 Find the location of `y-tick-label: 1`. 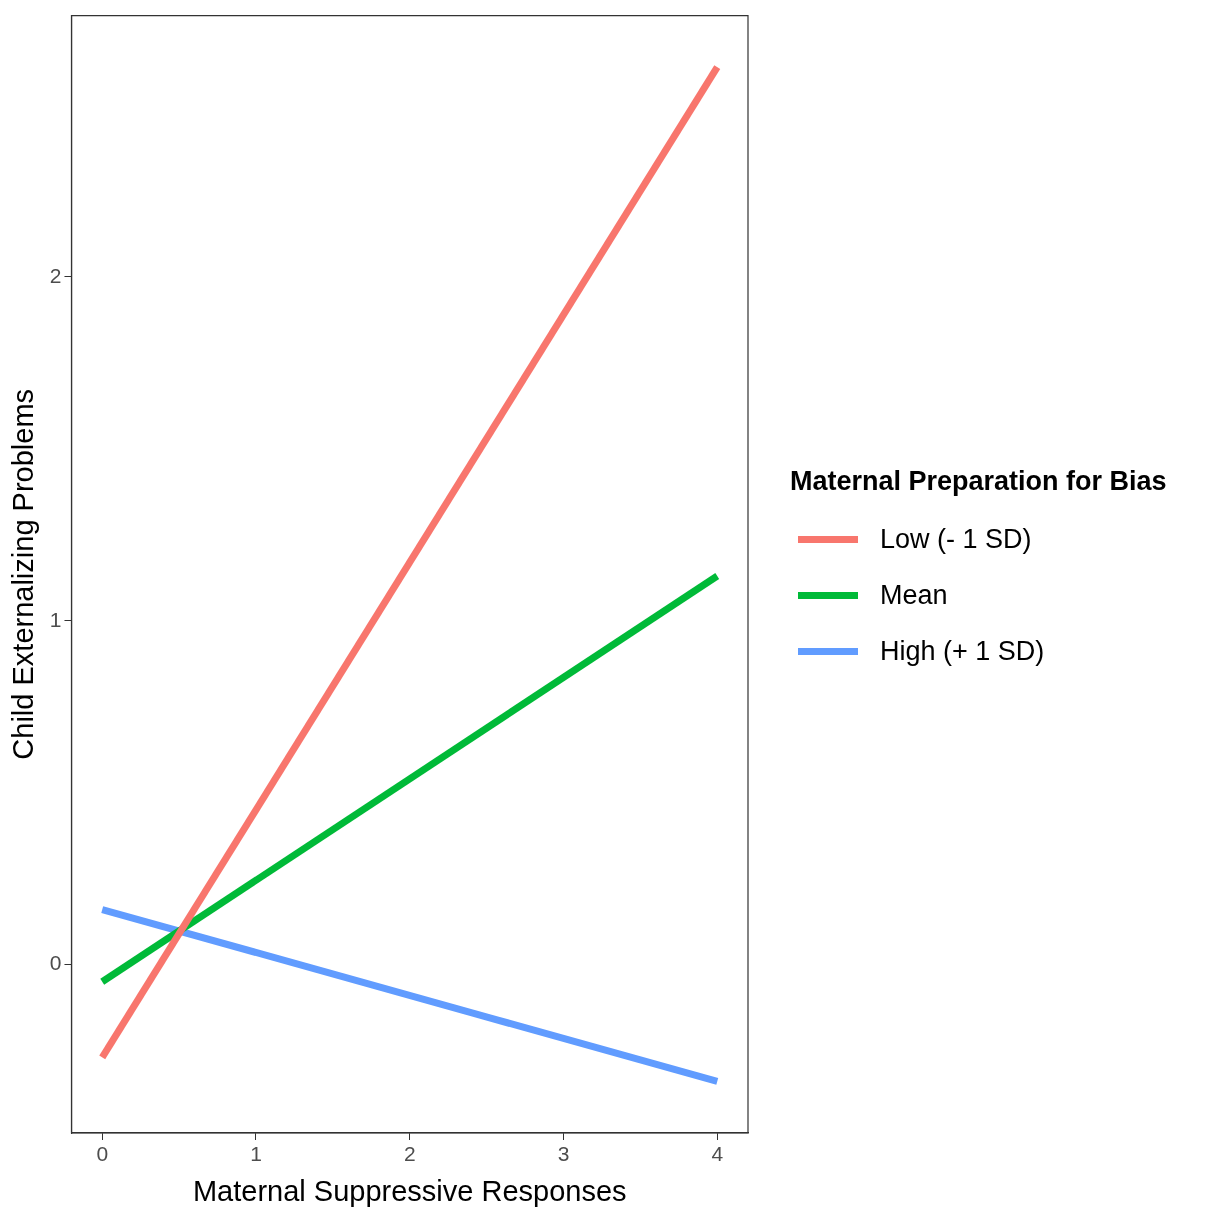

y-tick-label: 1 is located at coordinates (55, 619).